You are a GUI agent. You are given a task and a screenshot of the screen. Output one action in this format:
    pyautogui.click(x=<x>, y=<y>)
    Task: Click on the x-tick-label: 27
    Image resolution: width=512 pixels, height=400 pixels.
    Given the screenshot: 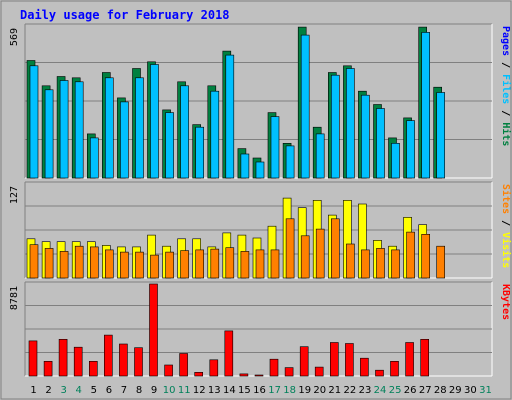 What is the action you would take?
    pyautogui.click(x=425, y=390)
    